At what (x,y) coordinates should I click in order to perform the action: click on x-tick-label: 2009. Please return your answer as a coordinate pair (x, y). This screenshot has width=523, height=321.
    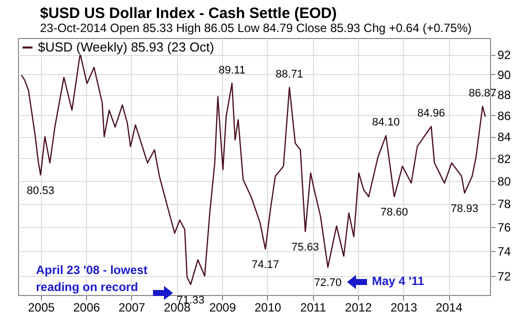
    Looking at the image, I should click on (222, 307).